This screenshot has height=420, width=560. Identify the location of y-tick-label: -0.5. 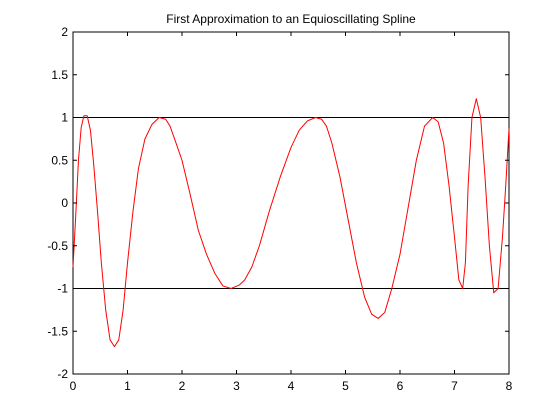
(57, 246).